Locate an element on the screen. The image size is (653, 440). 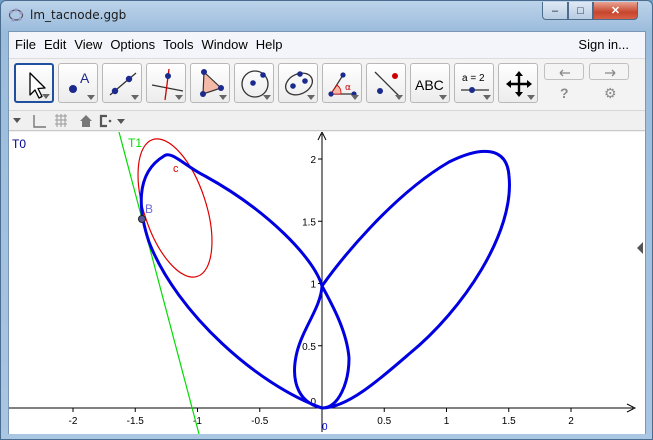
ellipse-tool-button is located at coordinates (298, 83).